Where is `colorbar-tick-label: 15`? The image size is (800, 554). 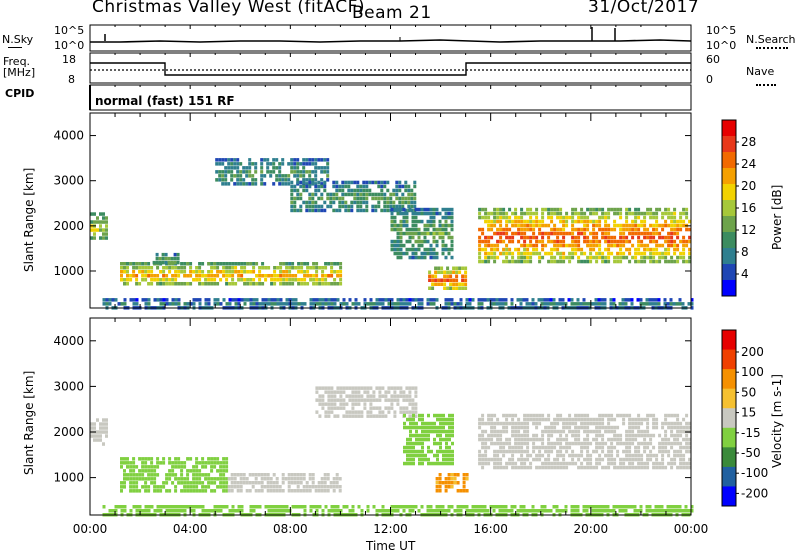
colorbar-tick-label: 15 is located at coordinates (748, 413).